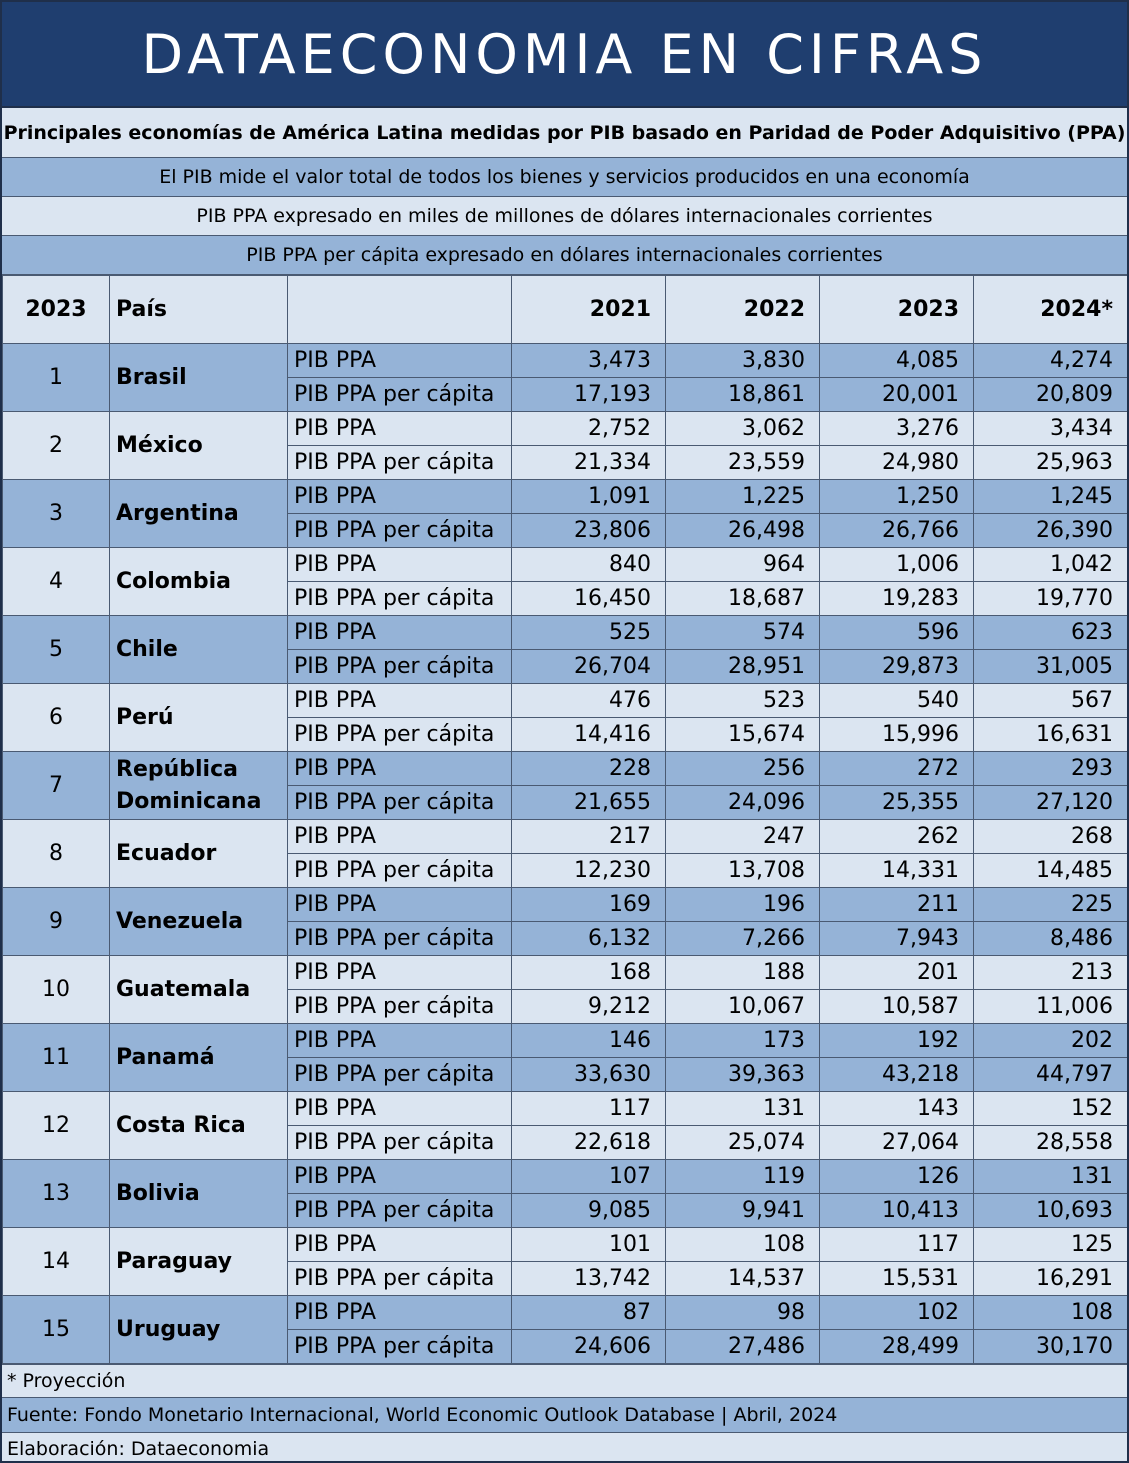 The height and width of the screenshot is (1463, 1129). I want to click on rank-cell: 8, so click(56, 853).